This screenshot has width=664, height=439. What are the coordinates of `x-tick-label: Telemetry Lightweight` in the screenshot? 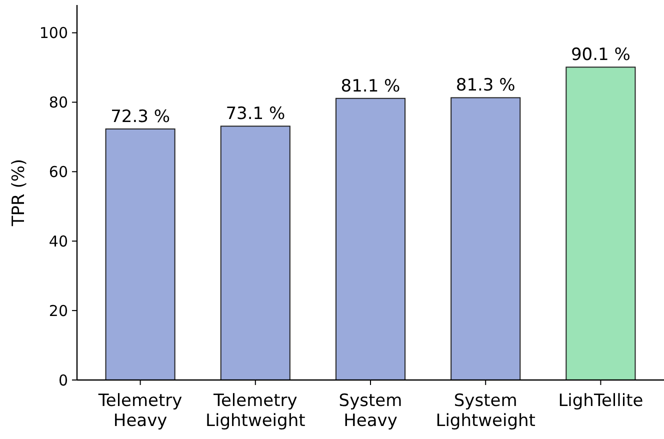 It's located at (256, 411).